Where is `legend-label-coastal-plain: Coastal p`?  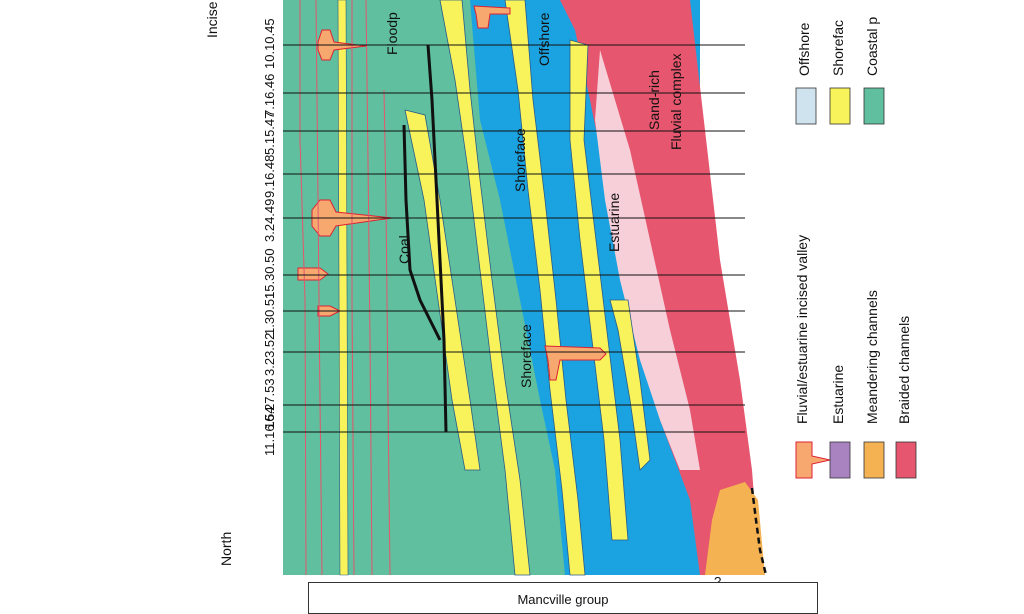
legend-label-coastal-plain: Coastal p is located at coordinates (872, 46).